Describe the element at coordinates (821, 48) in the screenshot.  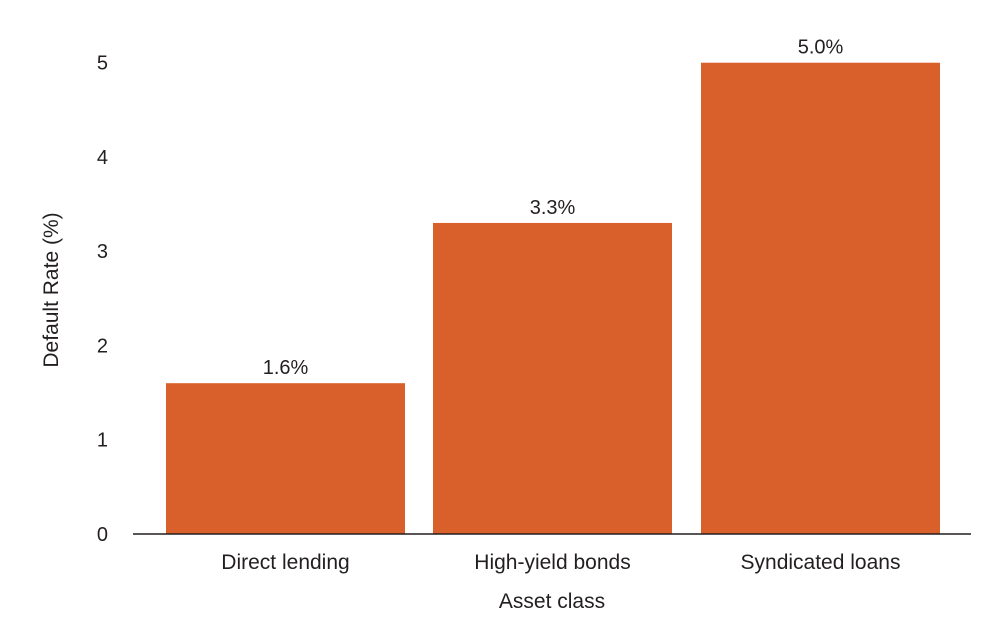
I see `bar-value-label: 5.0%` at that location.